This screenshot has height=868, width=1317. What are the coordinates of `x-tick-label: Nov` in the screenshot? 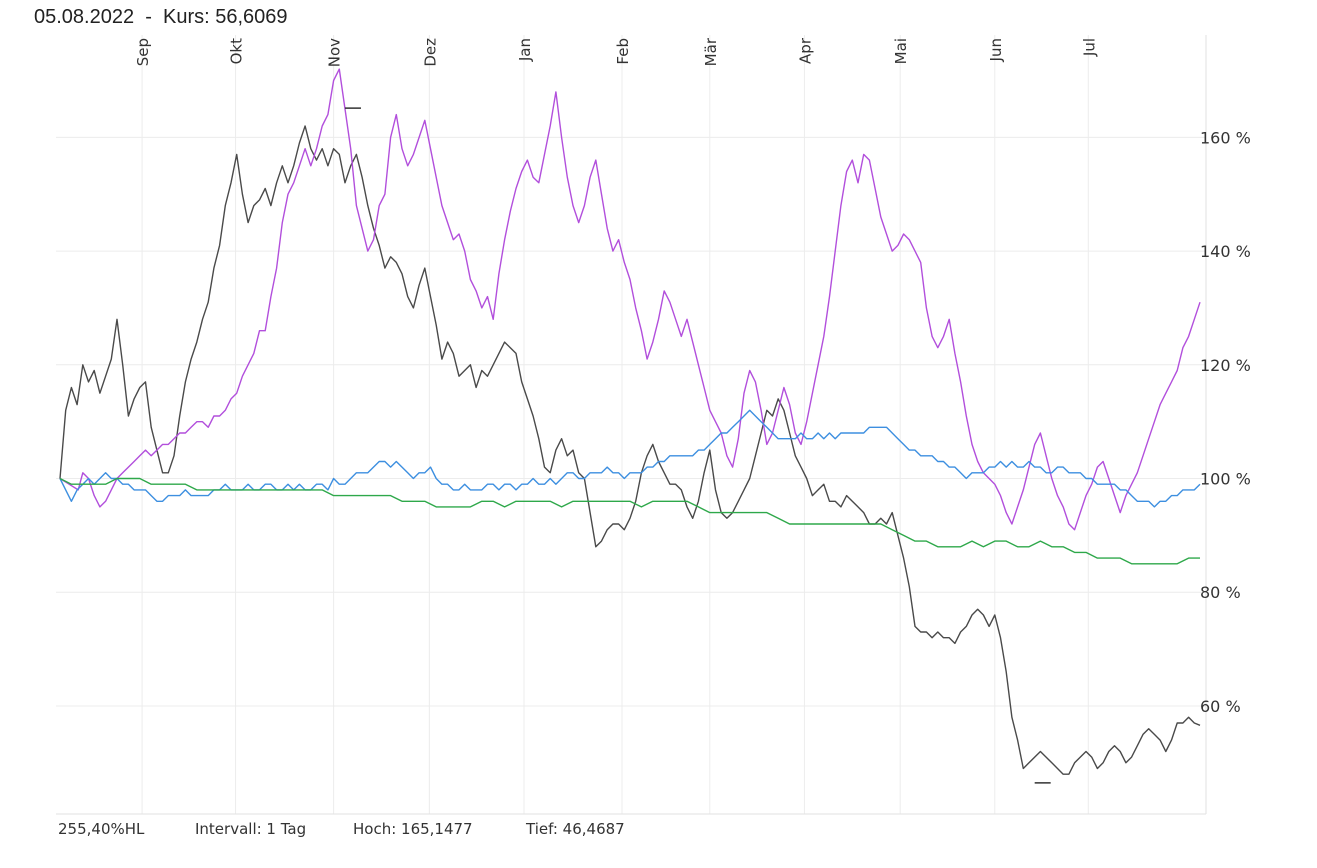 It's located at (335, 52).